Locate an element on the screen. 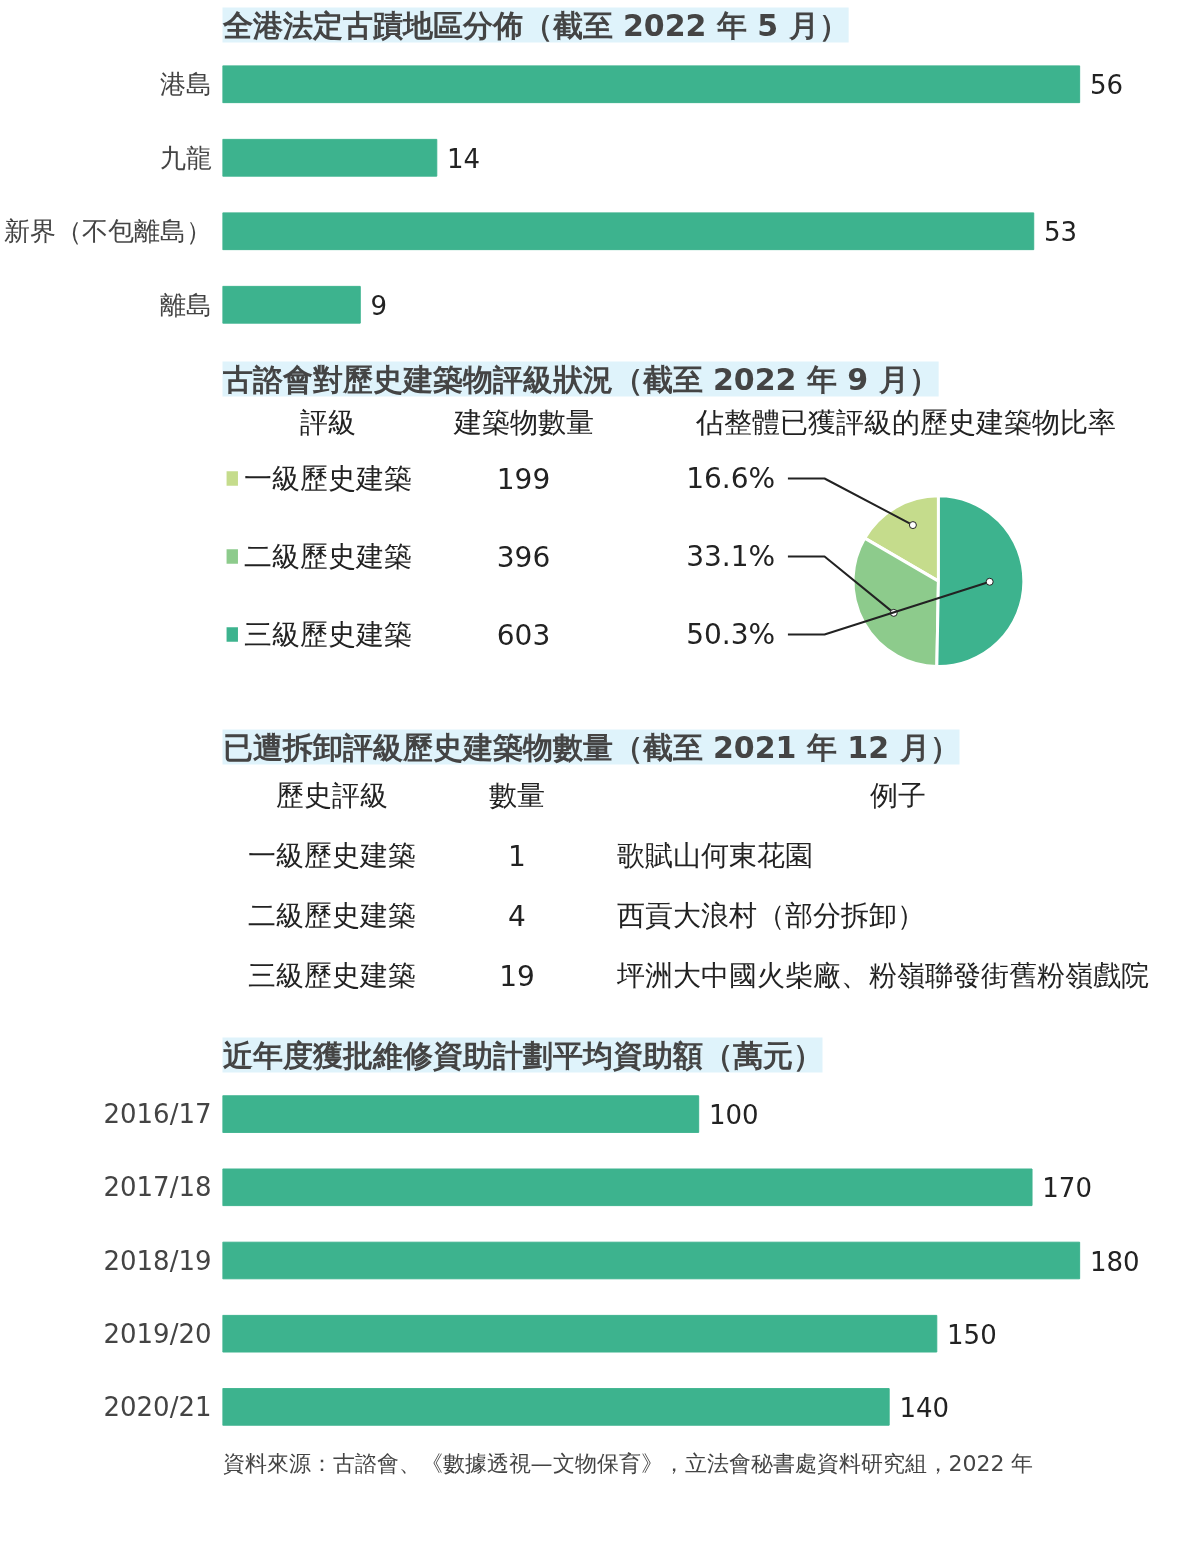 This screenshot has width=1202, height=1565. y-tick-label: 九龍 is located at coordinates (185, 157).